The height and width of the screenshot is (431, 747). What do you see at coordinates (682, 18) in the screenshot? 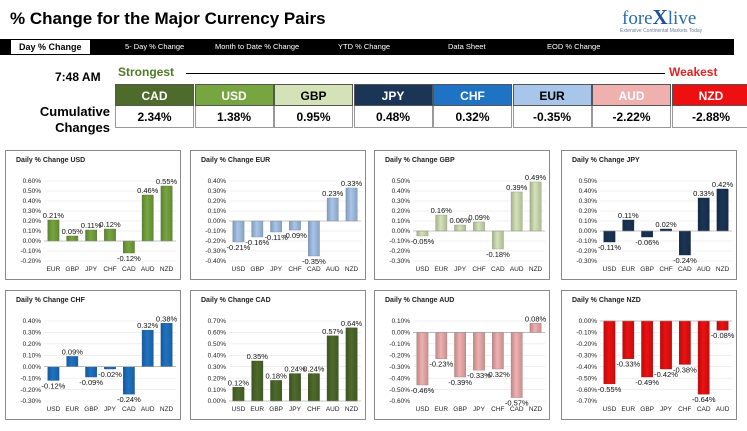
I see `logo-part-2: live` at bounding box center [682, 18].